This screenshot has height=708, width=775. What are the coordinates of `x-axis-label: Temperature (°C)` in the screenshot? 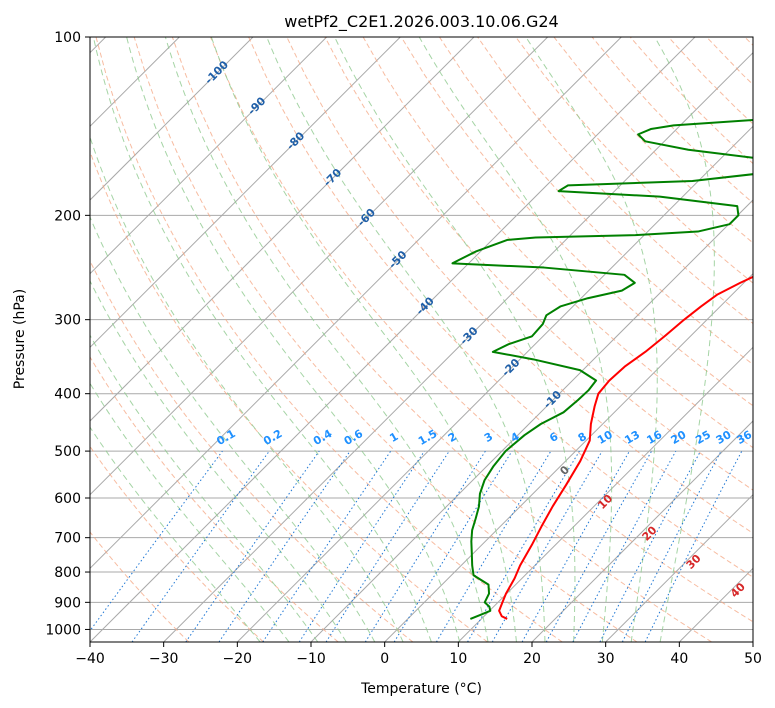 It's located at (421, 689).